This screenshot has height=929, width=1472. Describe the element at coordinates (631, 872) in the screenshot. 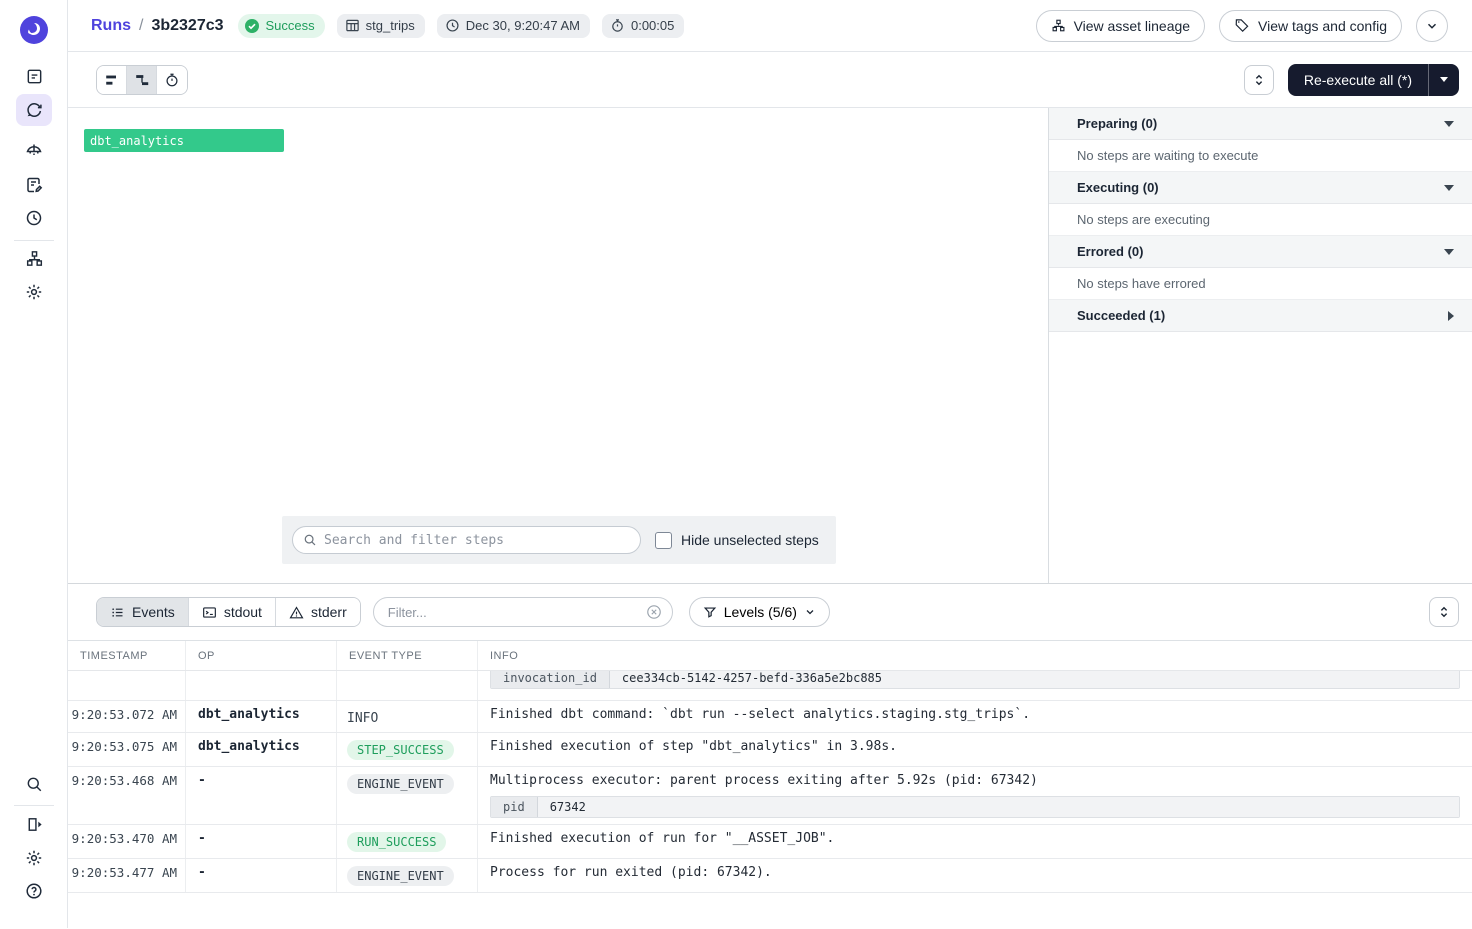

I see `log-info: Process for run exited (pid: 67342).` at that location.